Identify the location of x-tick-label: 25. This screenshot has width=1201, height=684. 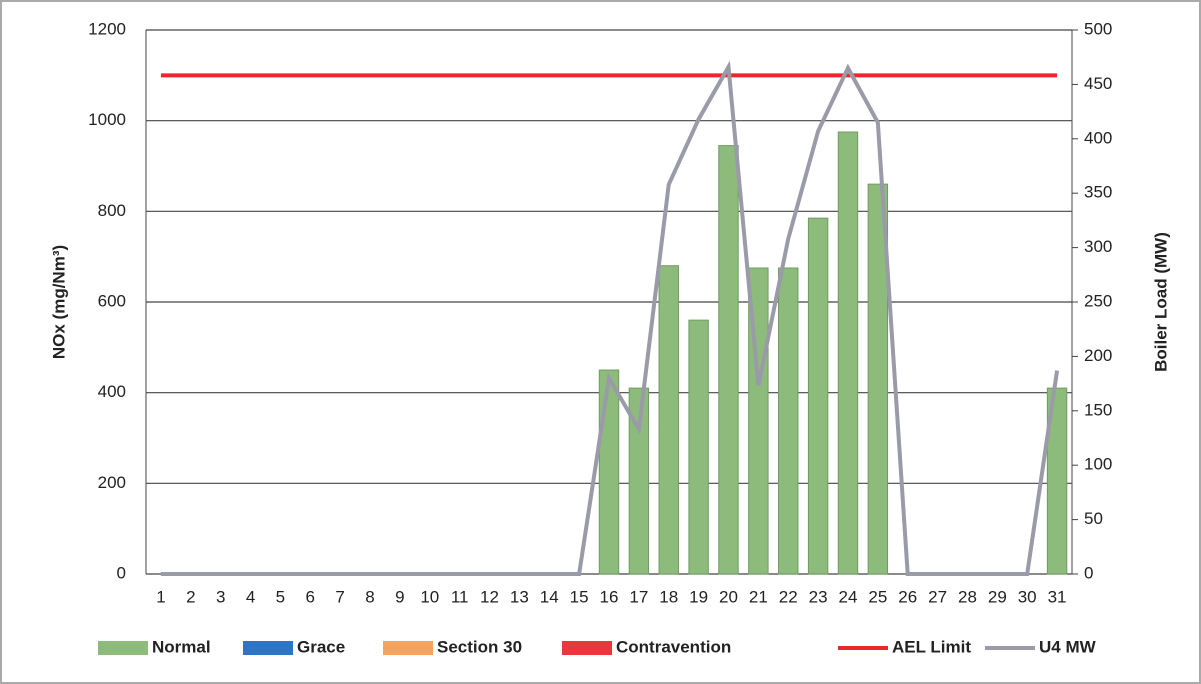
(877, 596).